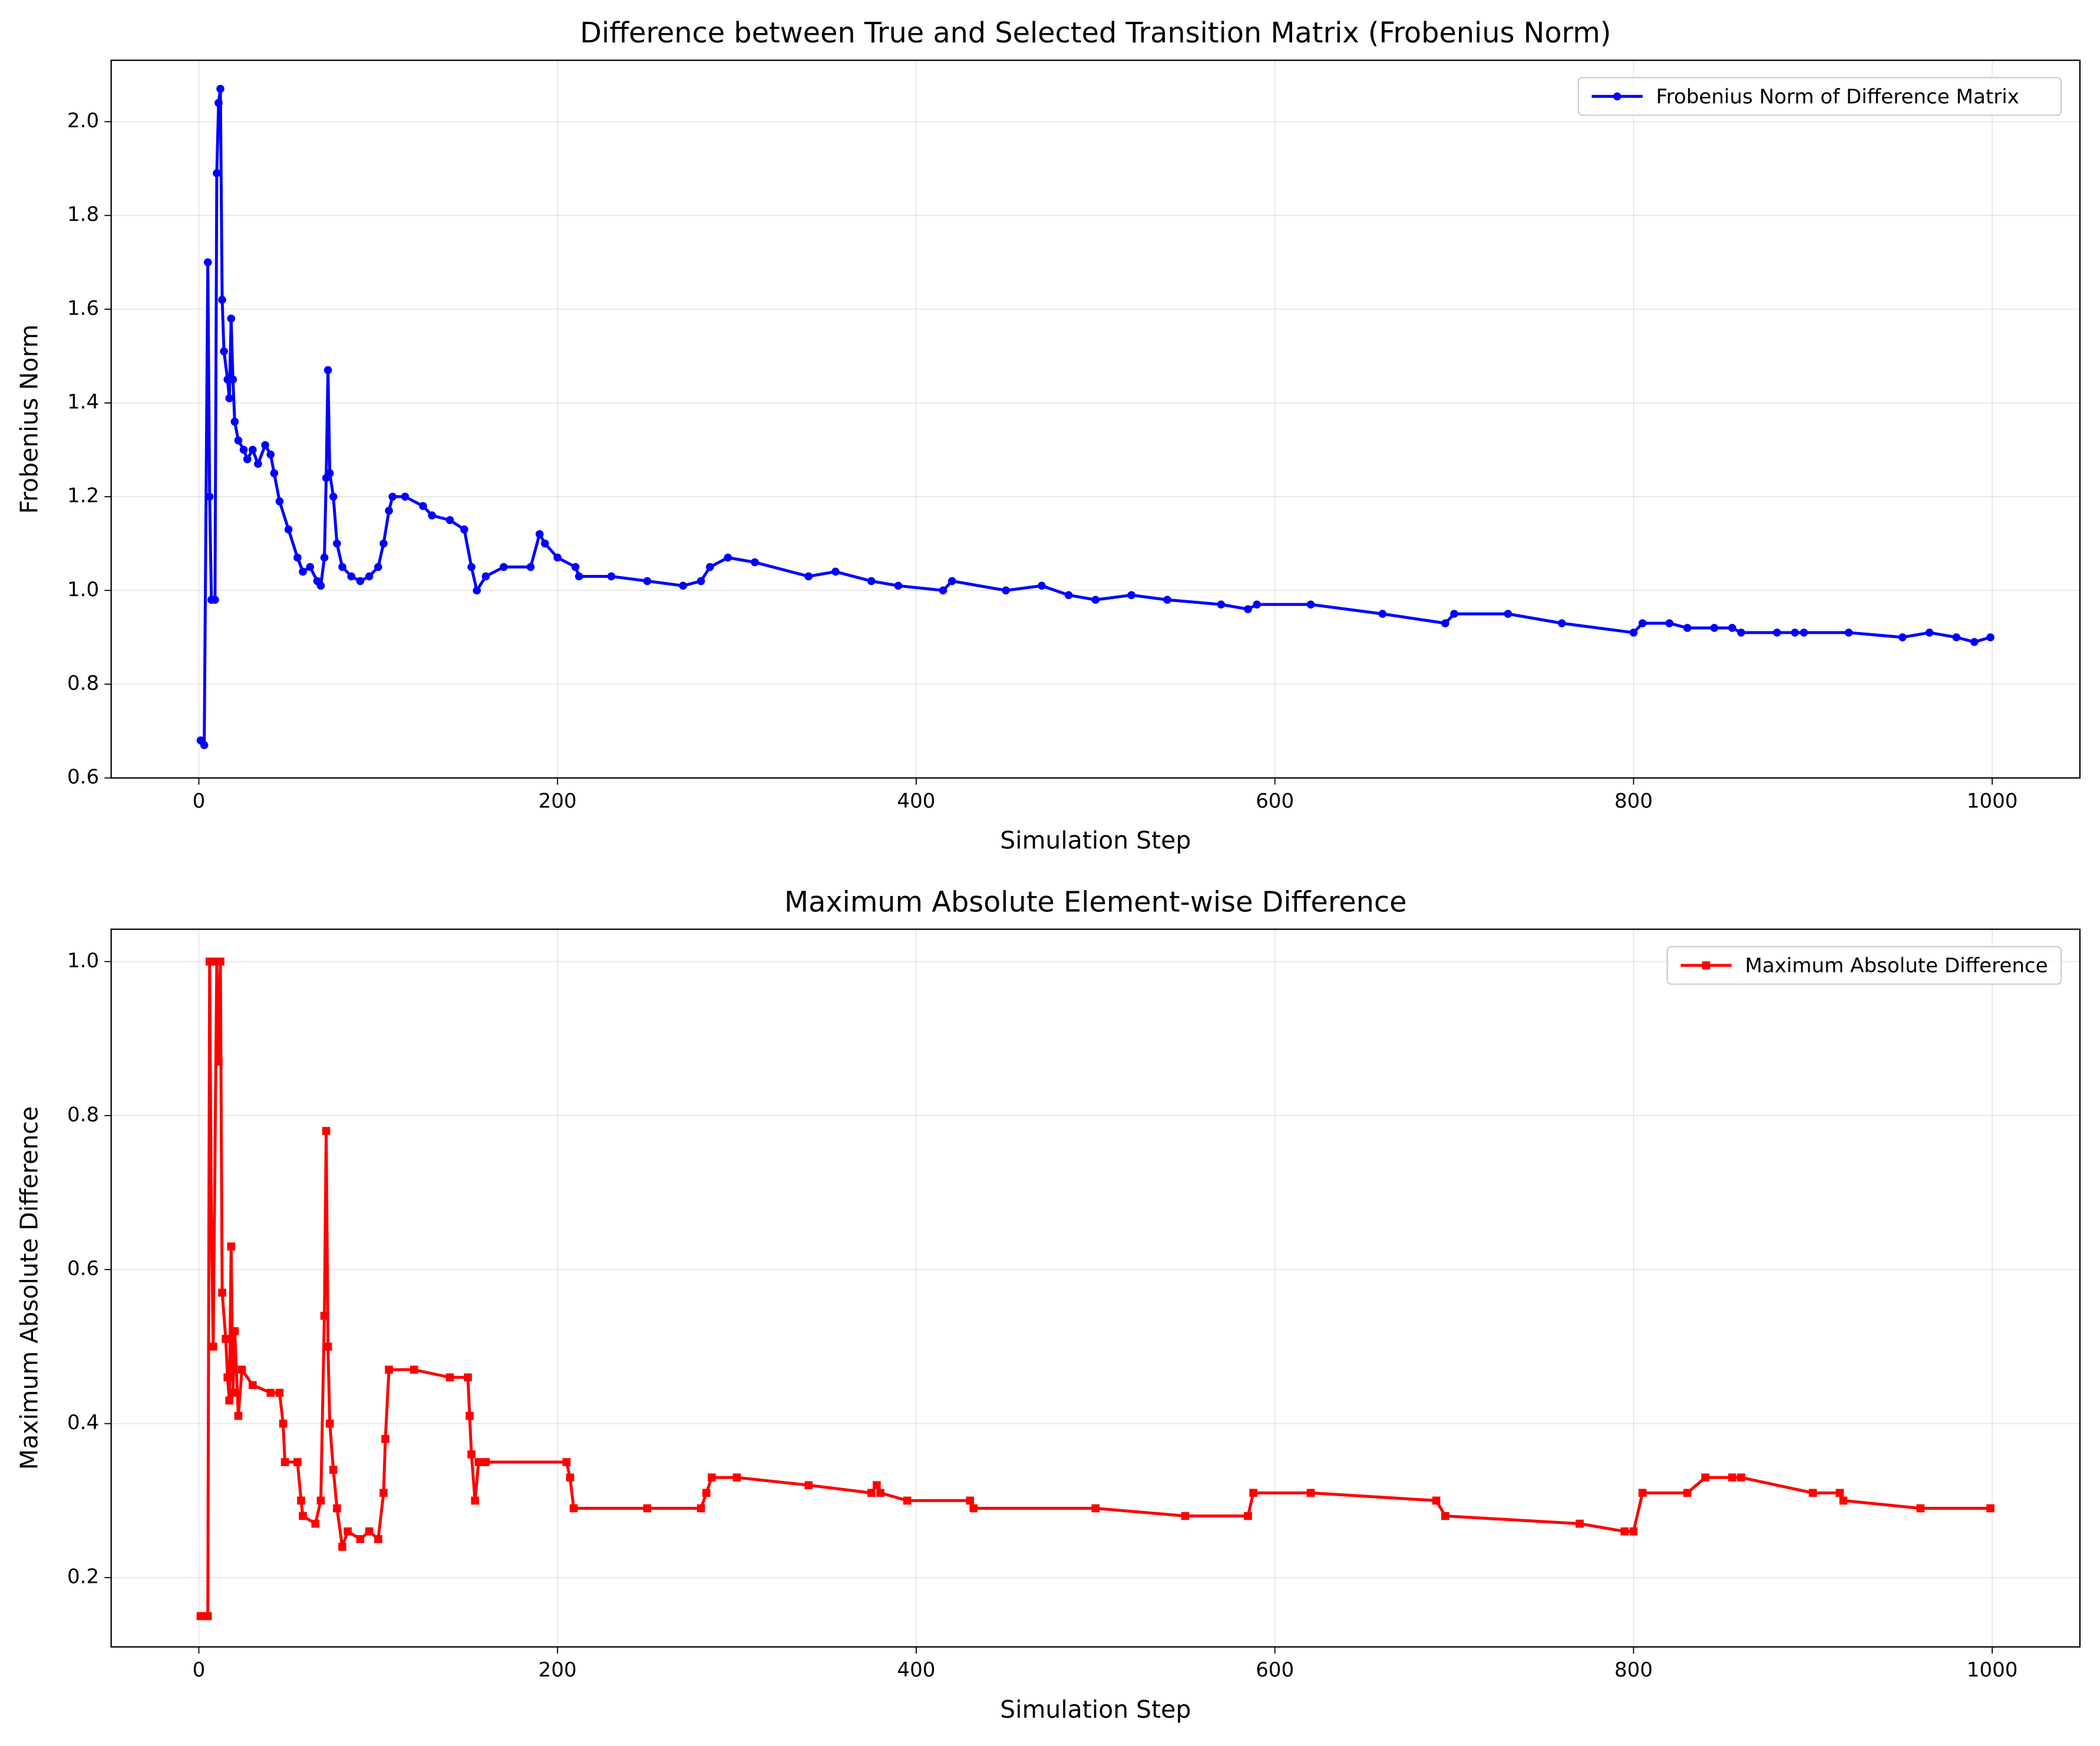  I want to click on chart-title: Maximum Absolute Element-wise Difference, so click(1095, 902).